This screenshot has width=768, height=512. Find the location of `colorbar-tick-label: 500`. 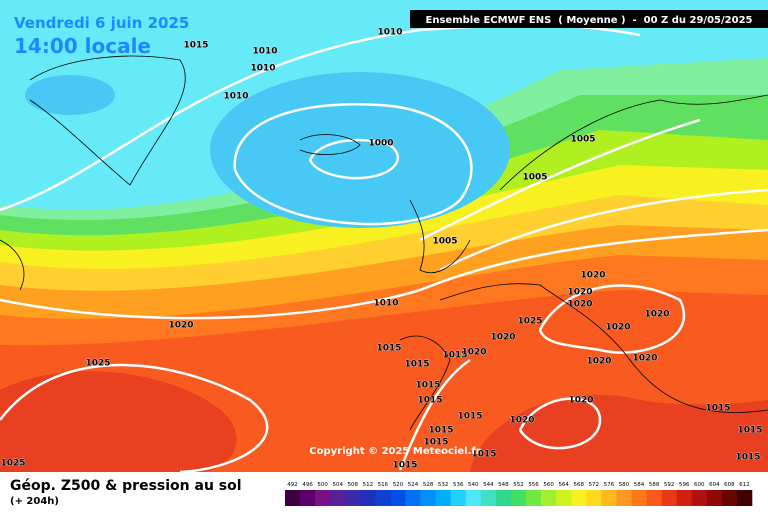

colorbar-tick-label: 500 is located at coordinates (322, 485).